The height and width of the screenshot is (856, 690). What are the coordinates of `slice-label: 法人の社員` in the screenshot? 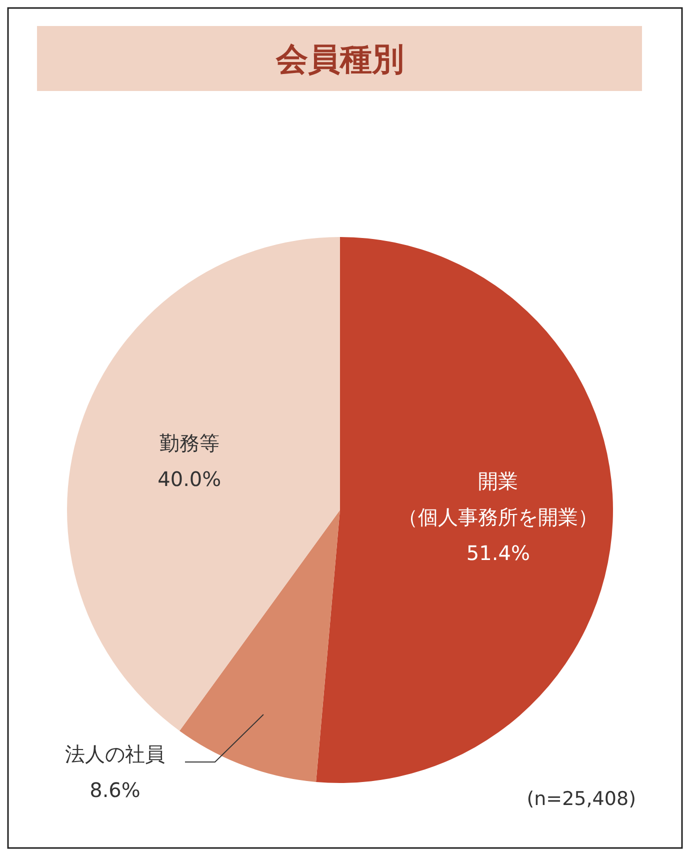 It's located at (115, 754).